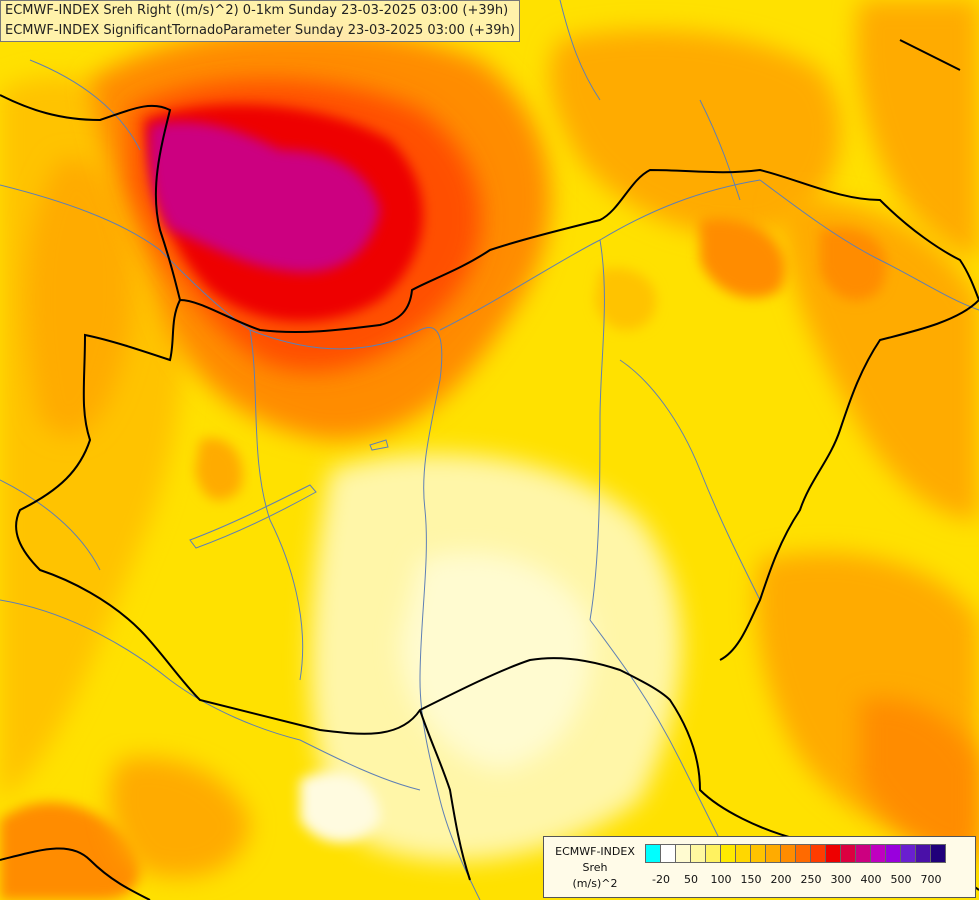 The height and width of the screenshot is (900, 979). I want to click on legend-tick-label: 400, so click(871, 879).